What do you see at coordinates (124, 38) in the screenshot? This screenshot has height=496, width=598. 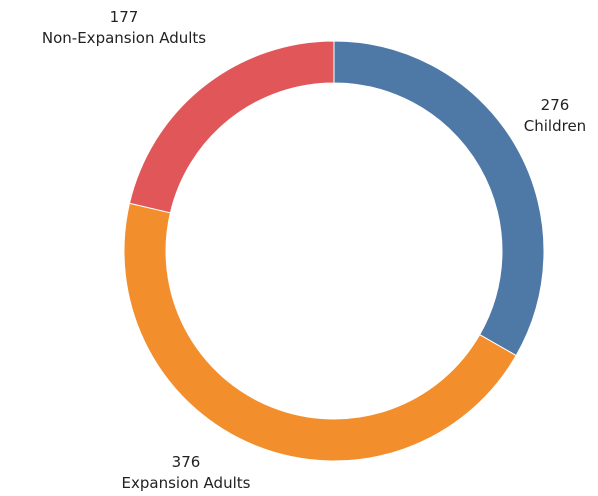 I see `slice-name-non-expansion-adults: Non-Expansion Adults` at bounding box center [124, 38].